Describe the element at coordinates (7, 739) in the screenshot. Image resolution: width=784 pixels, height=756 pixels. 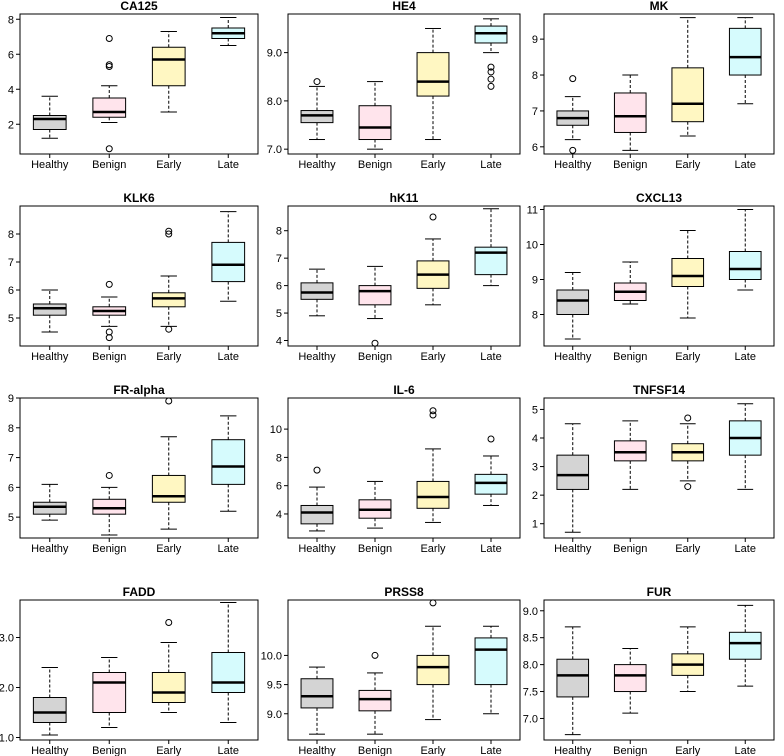
I see `y-tick-label: 1.0` at that location.